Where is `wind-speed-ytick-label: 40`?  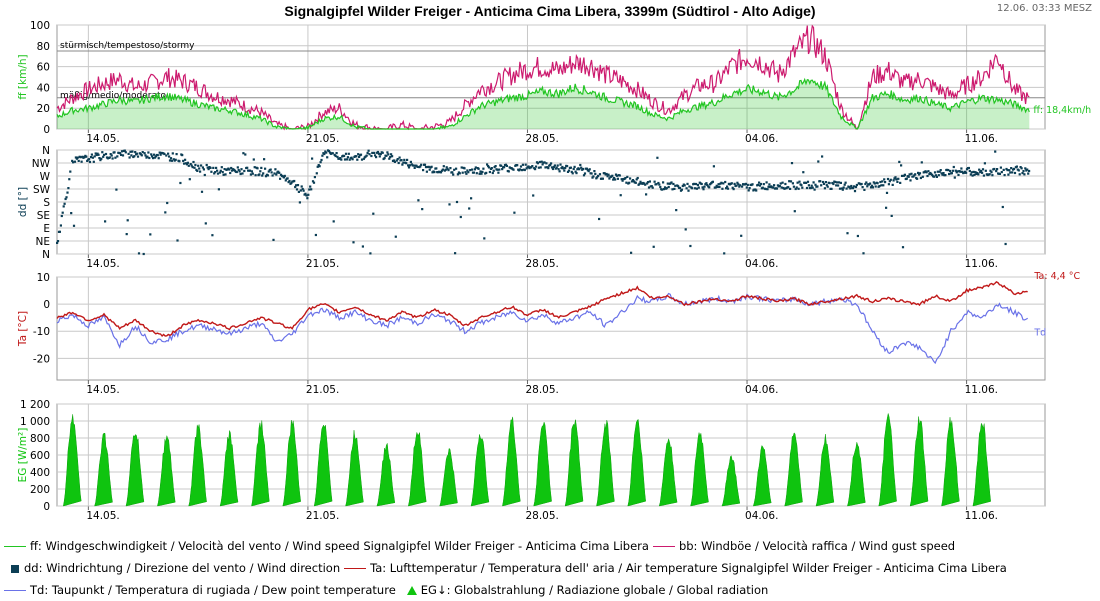
wind-speed-ytick-label: 40 is located at coordinates (43, 88).